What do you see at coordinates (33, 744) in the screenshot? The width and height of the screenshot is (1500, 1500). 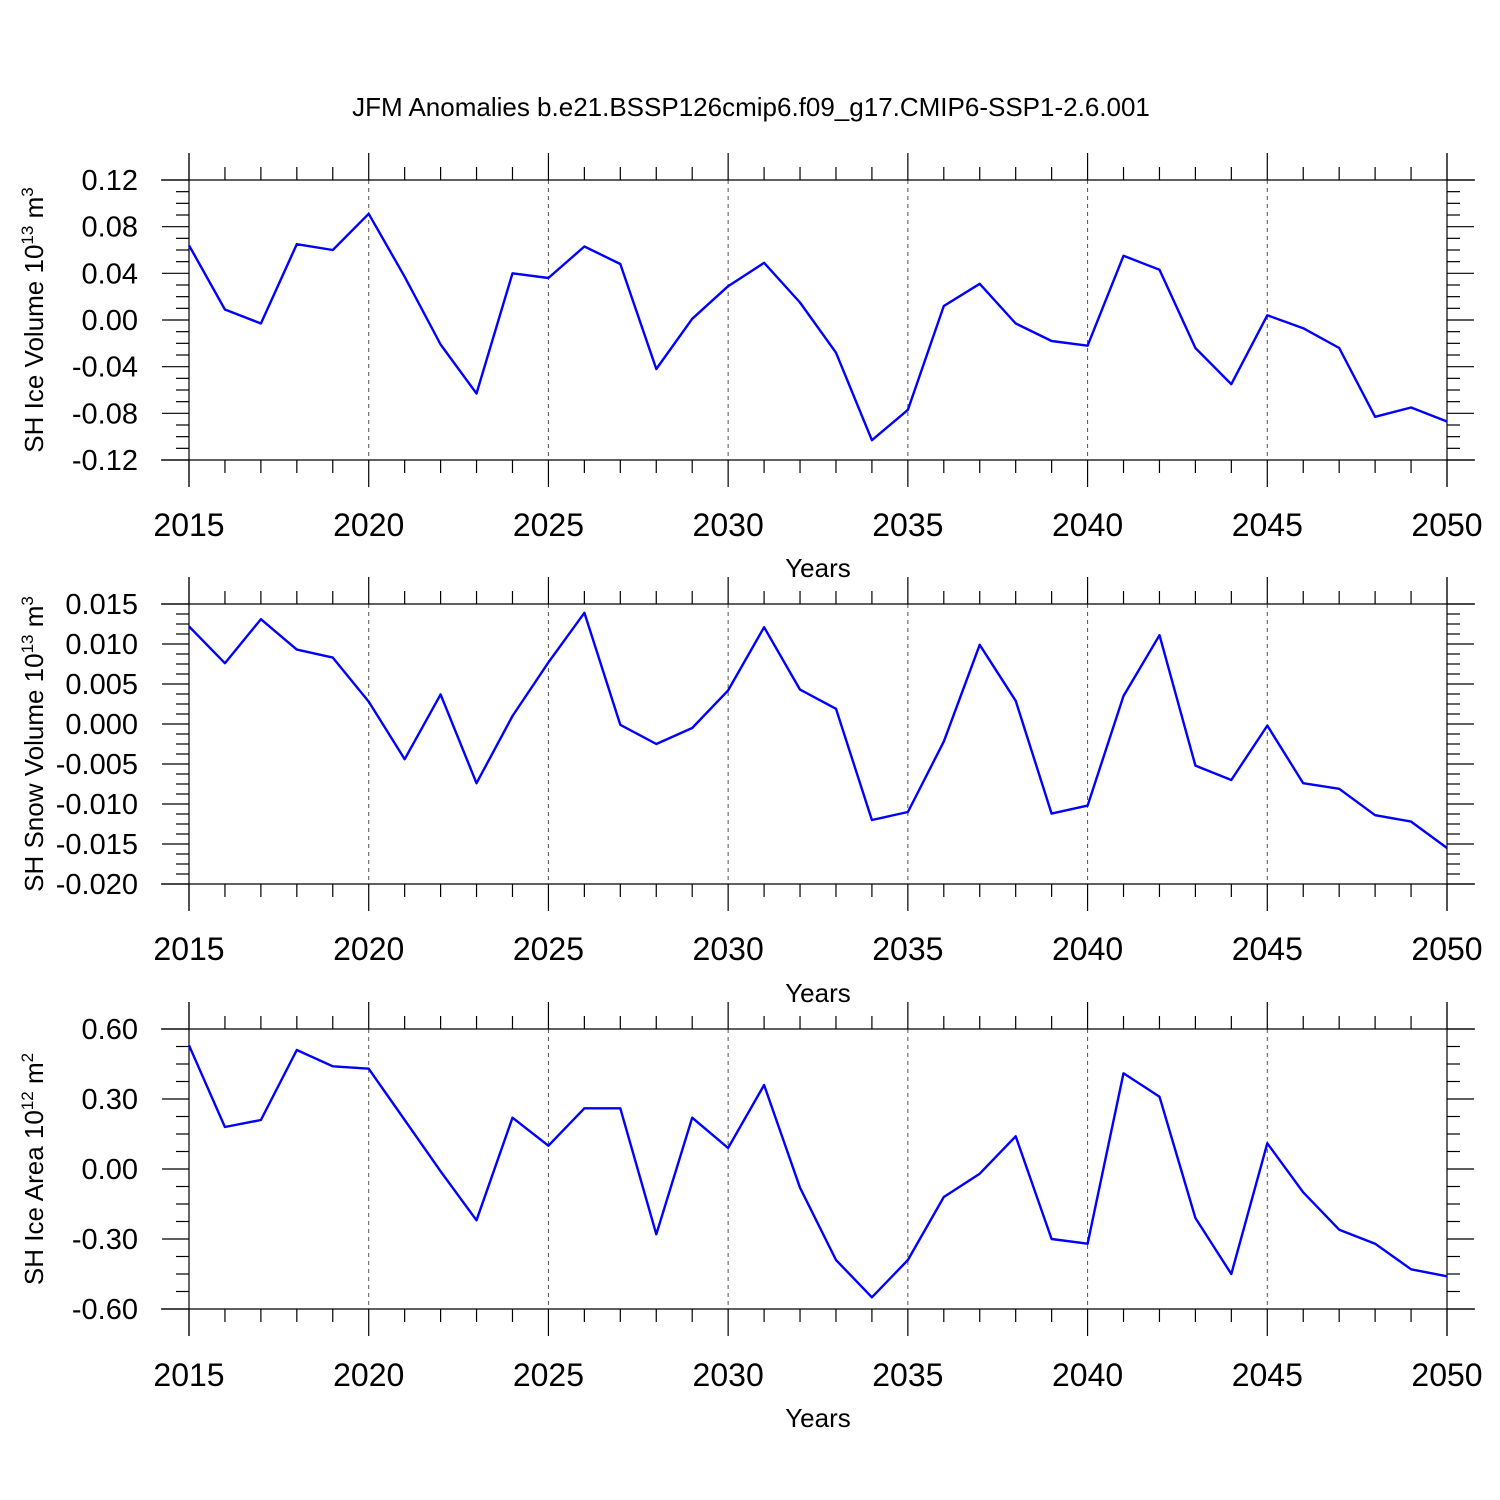 I see `y-axis-label: SH Snow Volume 1013 m3` at bounding box center [33, 744].